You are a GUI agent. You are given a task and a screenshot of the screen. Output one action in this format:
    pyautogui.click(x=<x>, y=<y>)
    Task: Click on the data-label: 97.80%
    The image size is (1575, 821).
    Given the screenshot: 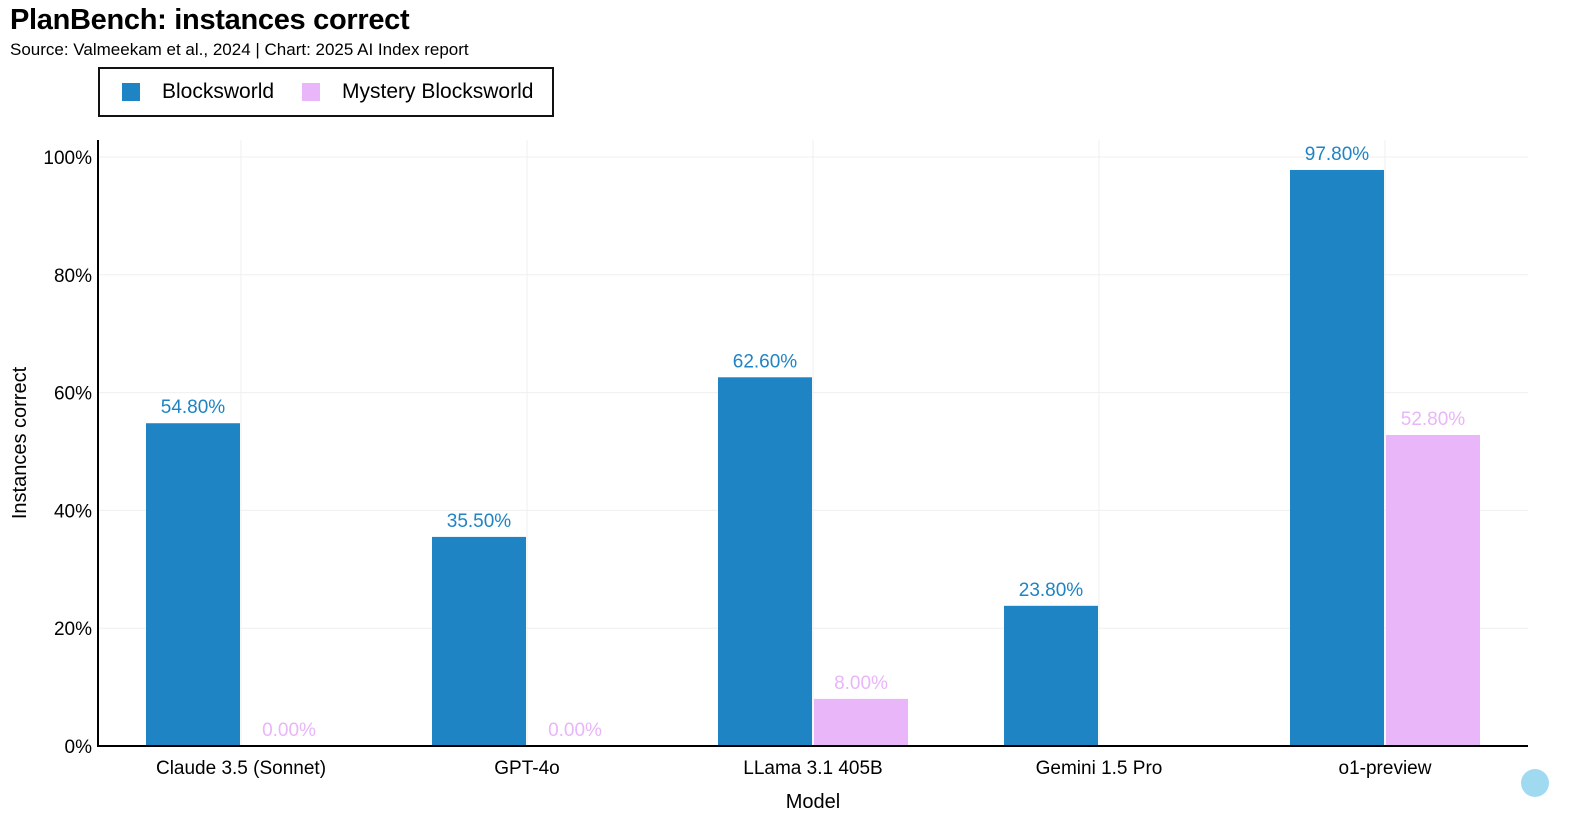 What is the action you would take?
    pyautogui.click(x=1337, y=154)
    